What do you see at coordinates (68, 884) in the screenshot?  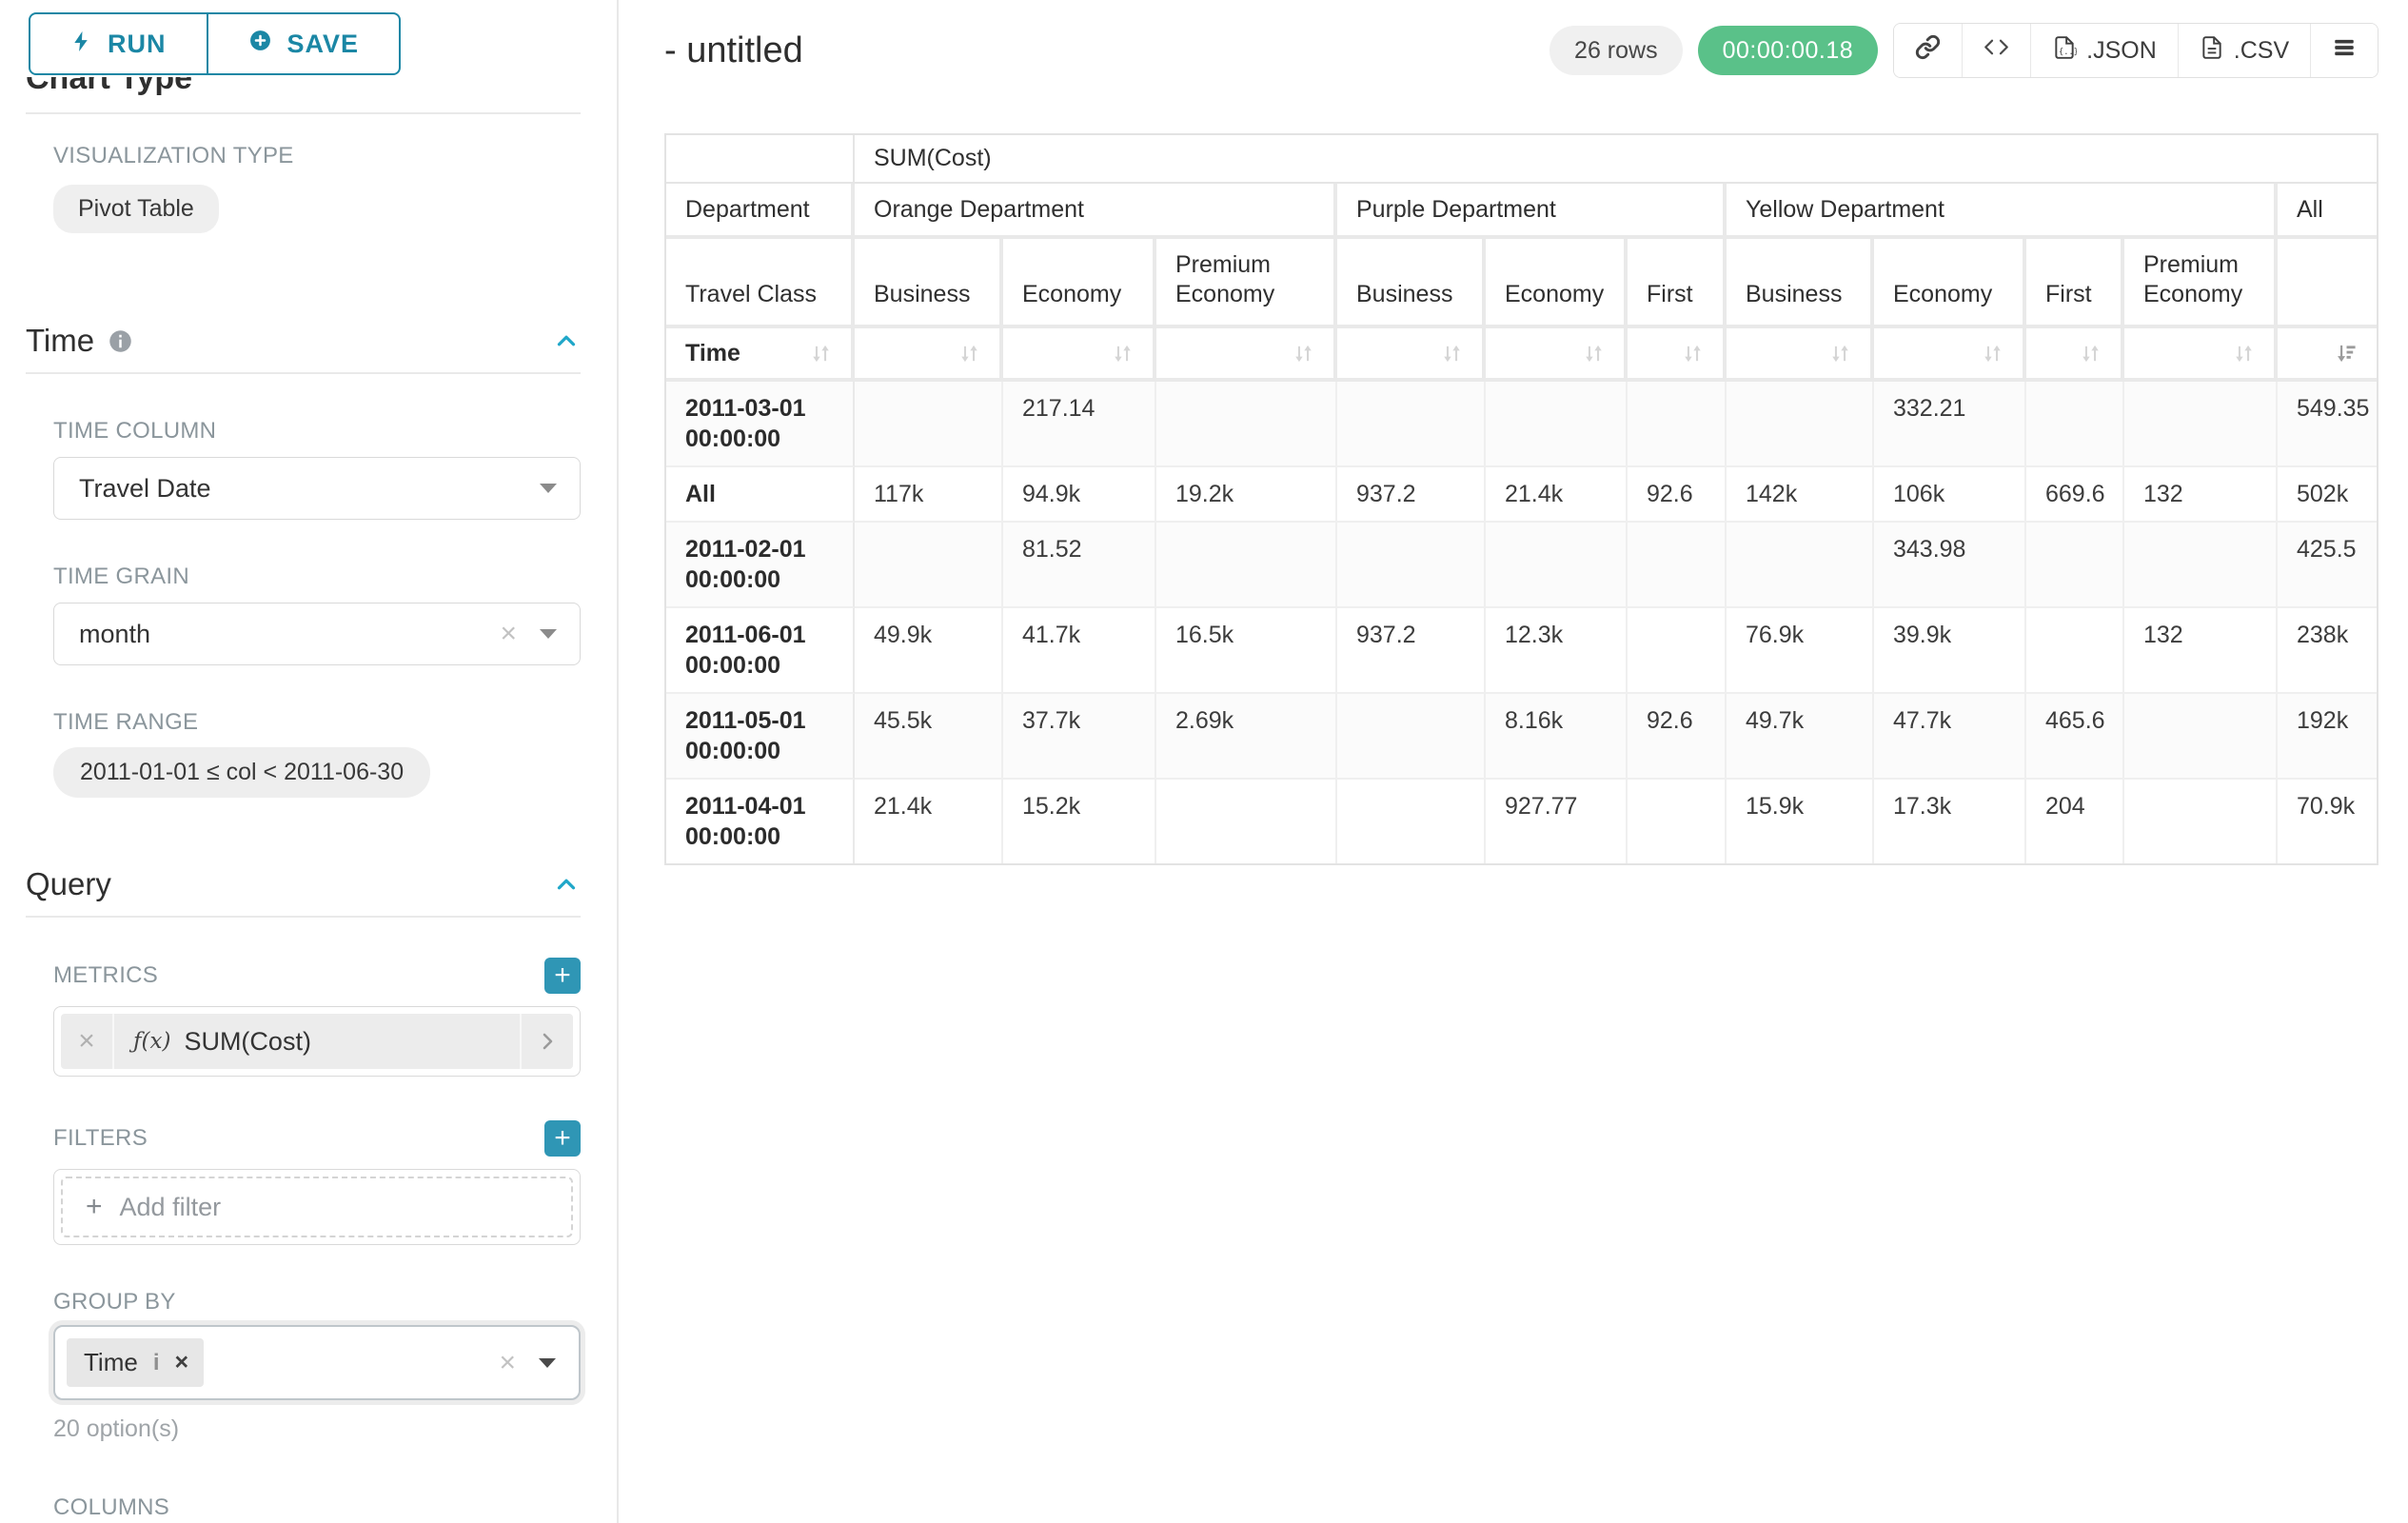 I see `query-section-title: Query` at bounding box center [68, 884].